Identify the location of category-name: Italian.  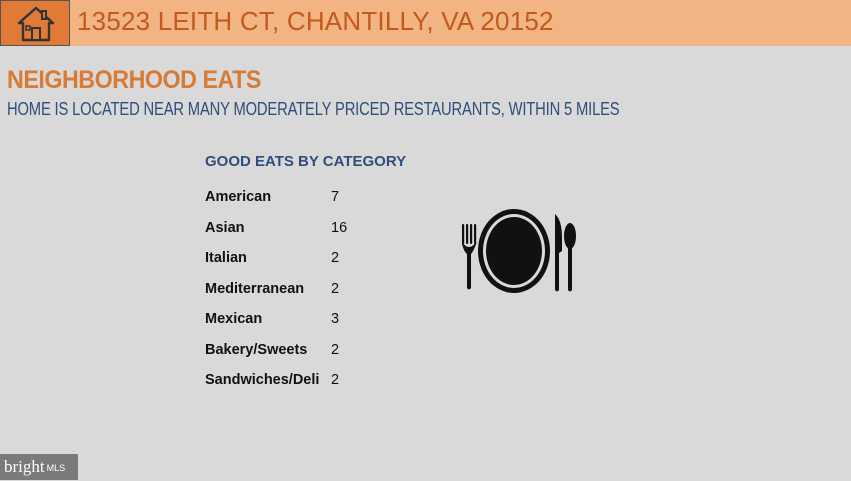
(226, 258).